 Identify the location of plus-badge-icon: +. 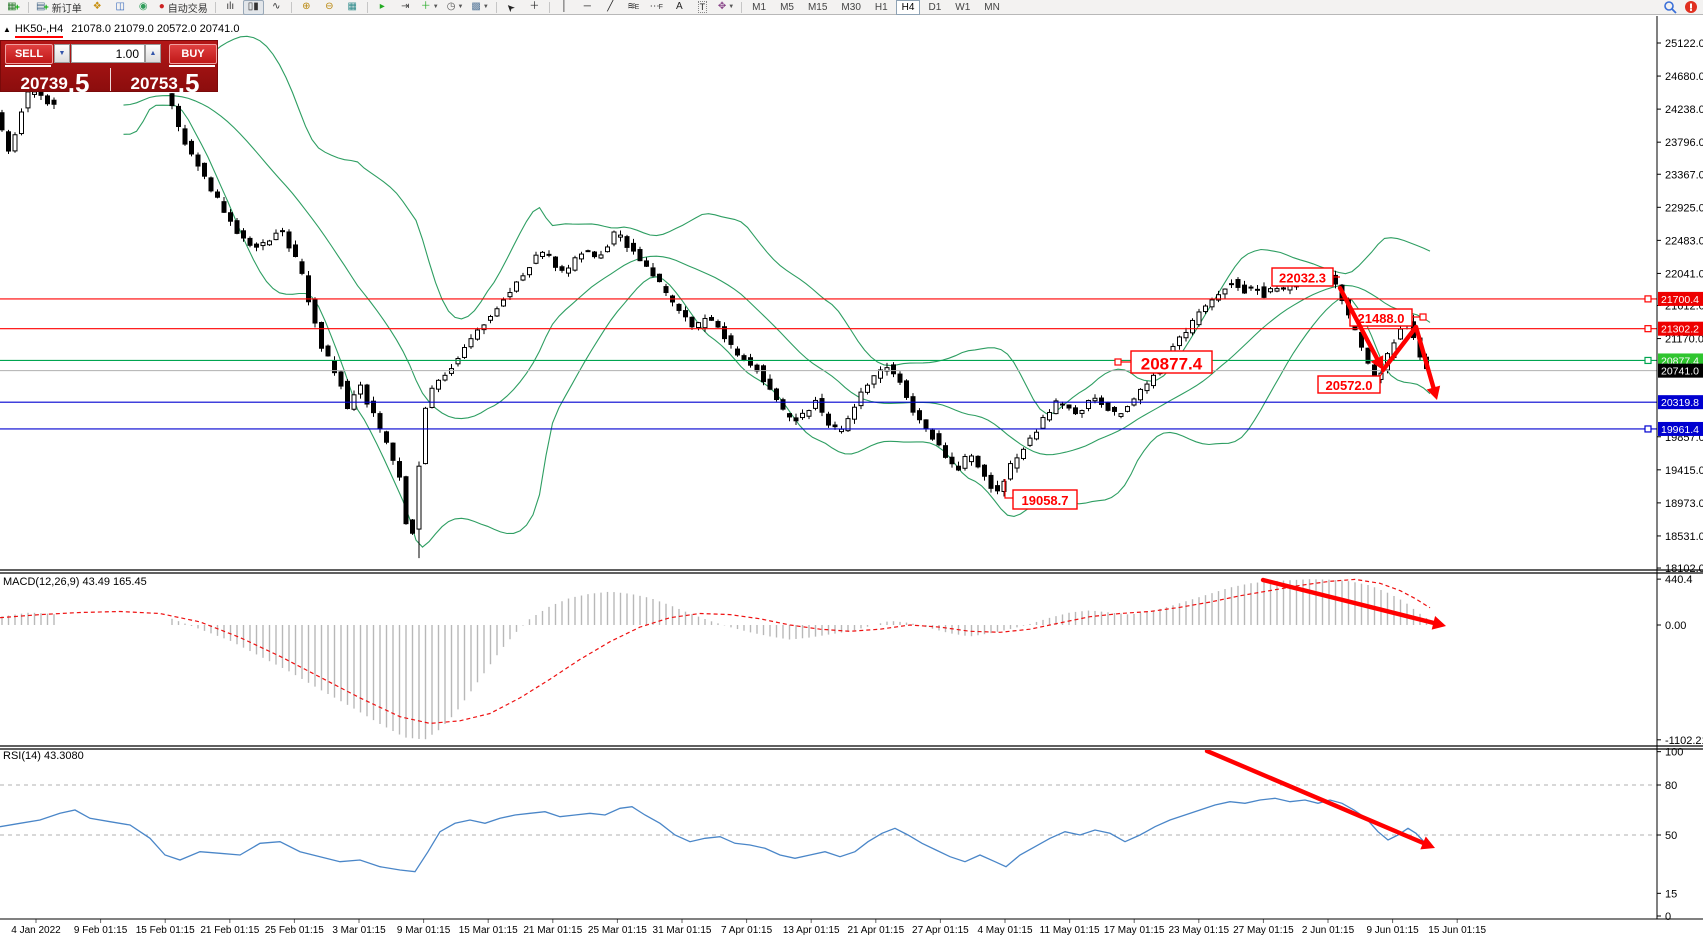
(46, 7).